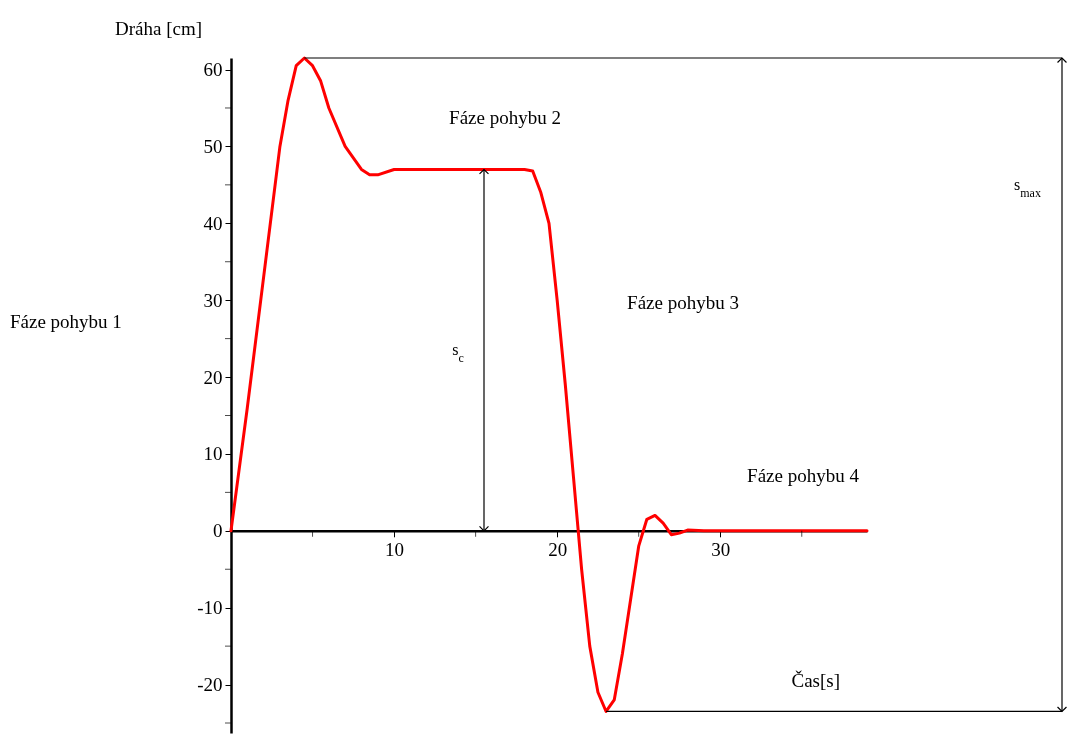  I want to click on text: s$_{max}$, so click(1027, 187).